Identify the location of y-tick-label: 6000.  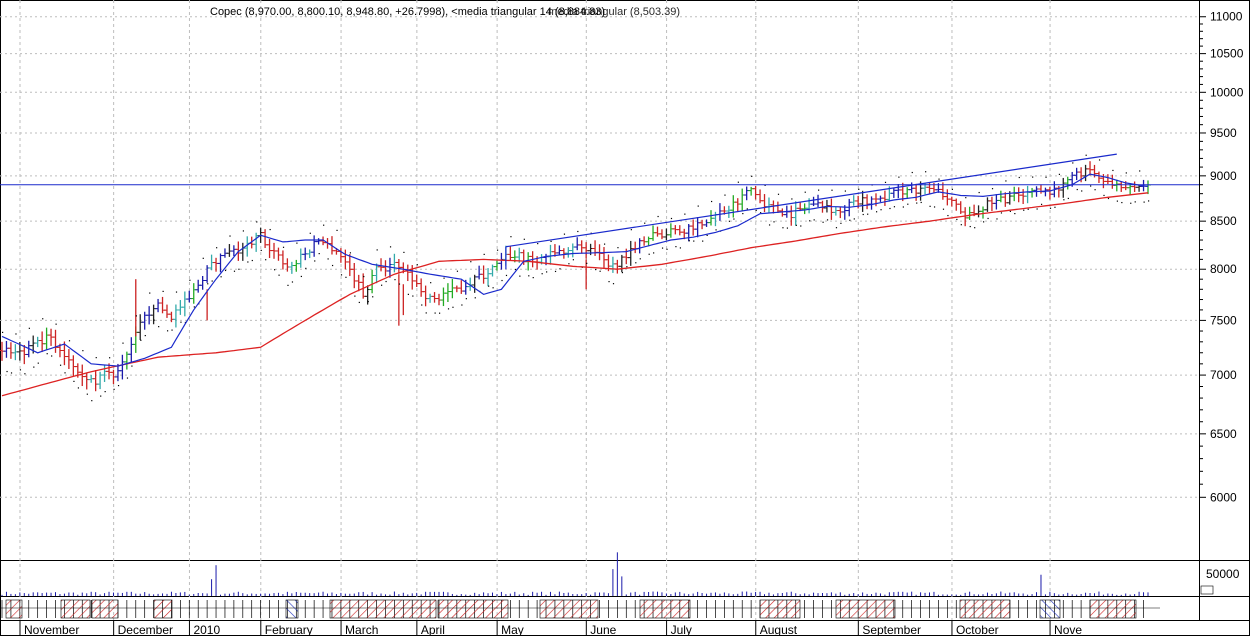
(1223, 497).